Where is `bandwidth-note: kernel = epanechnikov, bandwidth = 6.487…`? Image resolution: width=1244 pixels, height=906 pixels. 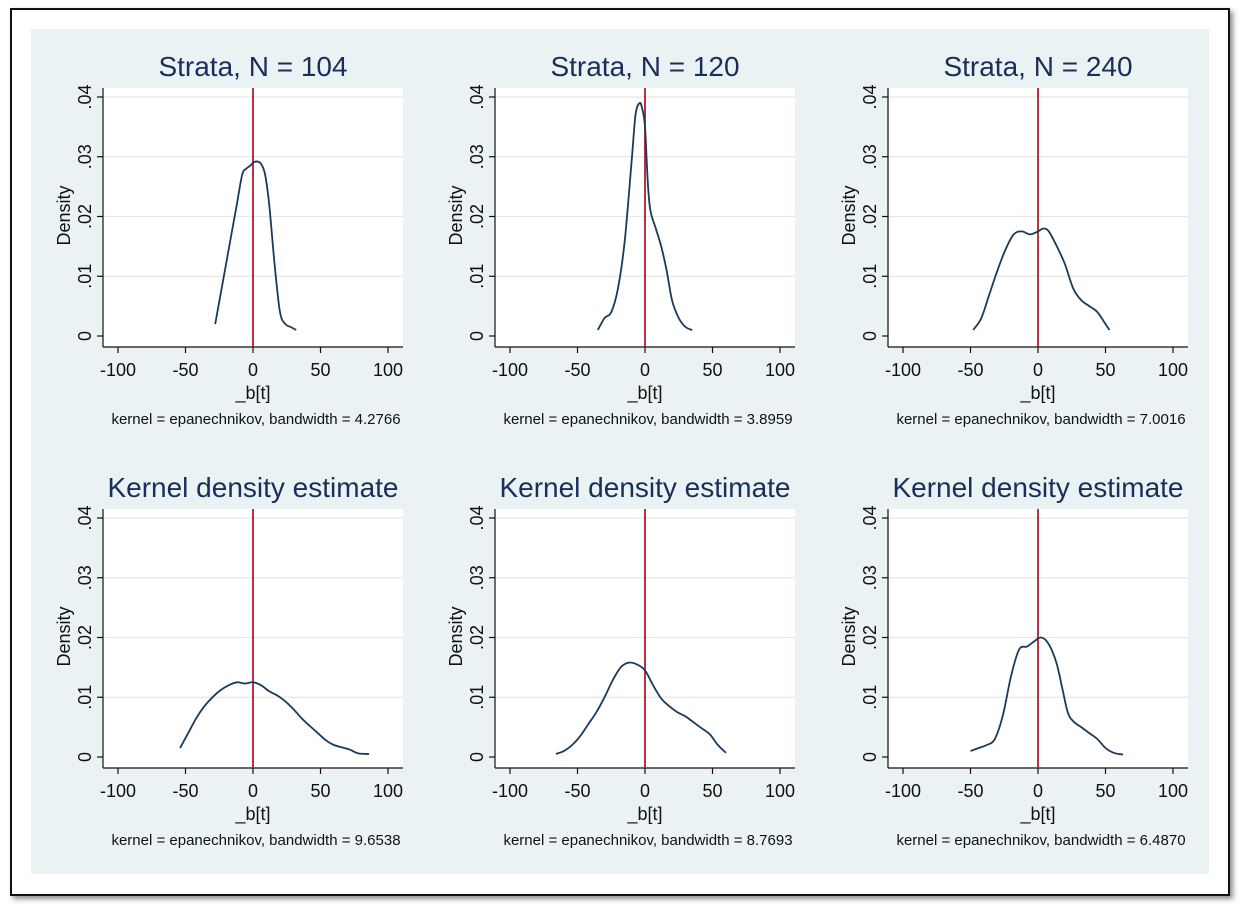
bandwidth-note: kernel = epanechnikov, bandwidth = 6.487… is located at coordinates (1040, 840).